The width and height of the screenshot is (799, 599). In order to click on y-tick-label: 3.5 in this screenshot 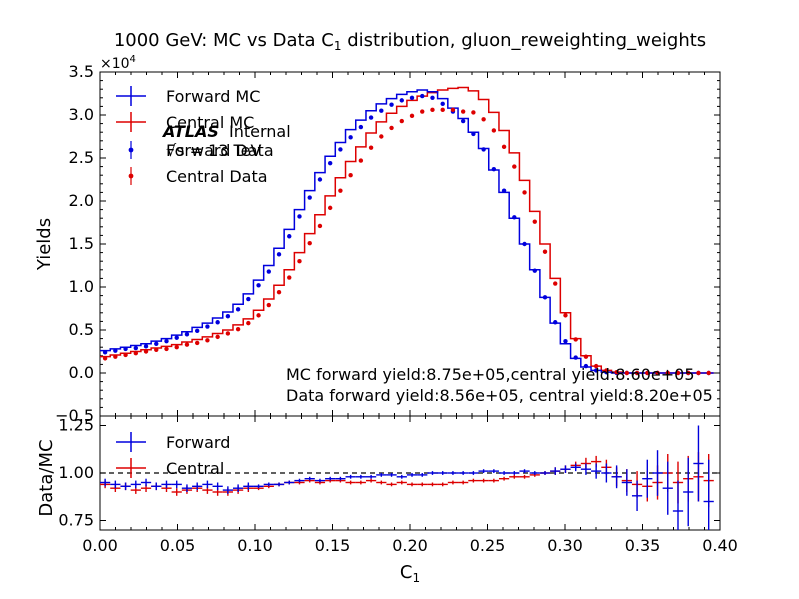, I will do `click(81, 71)`.